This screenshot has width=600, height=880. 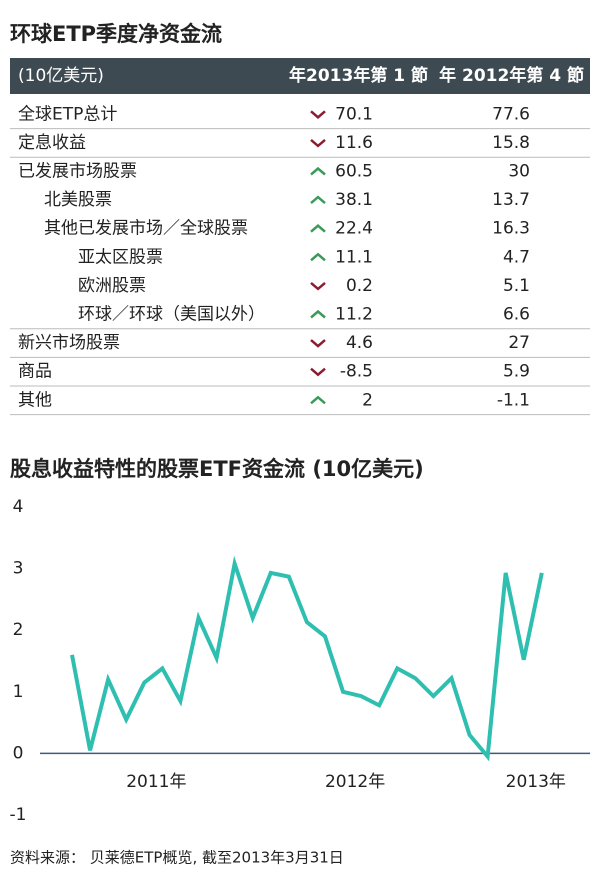 I want to click on row-label: 欧洲股票, so click(x=112, y=286).